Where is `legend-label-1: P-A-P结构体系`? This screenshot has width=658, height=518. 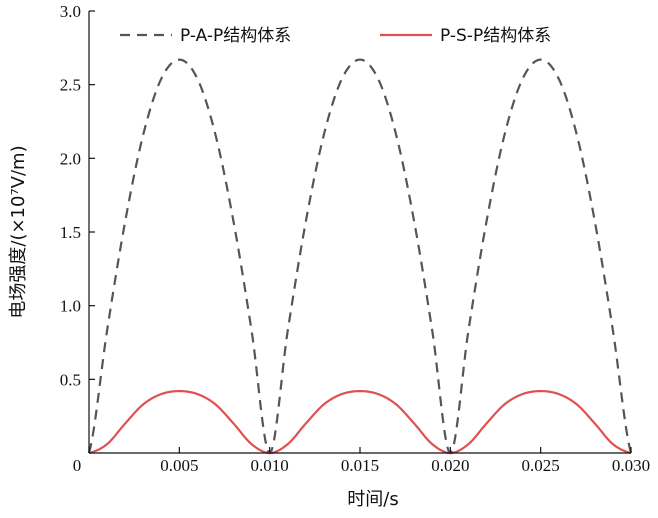 legend-label-1: P-A-P结构体系 is located at coordinates (235, 36).